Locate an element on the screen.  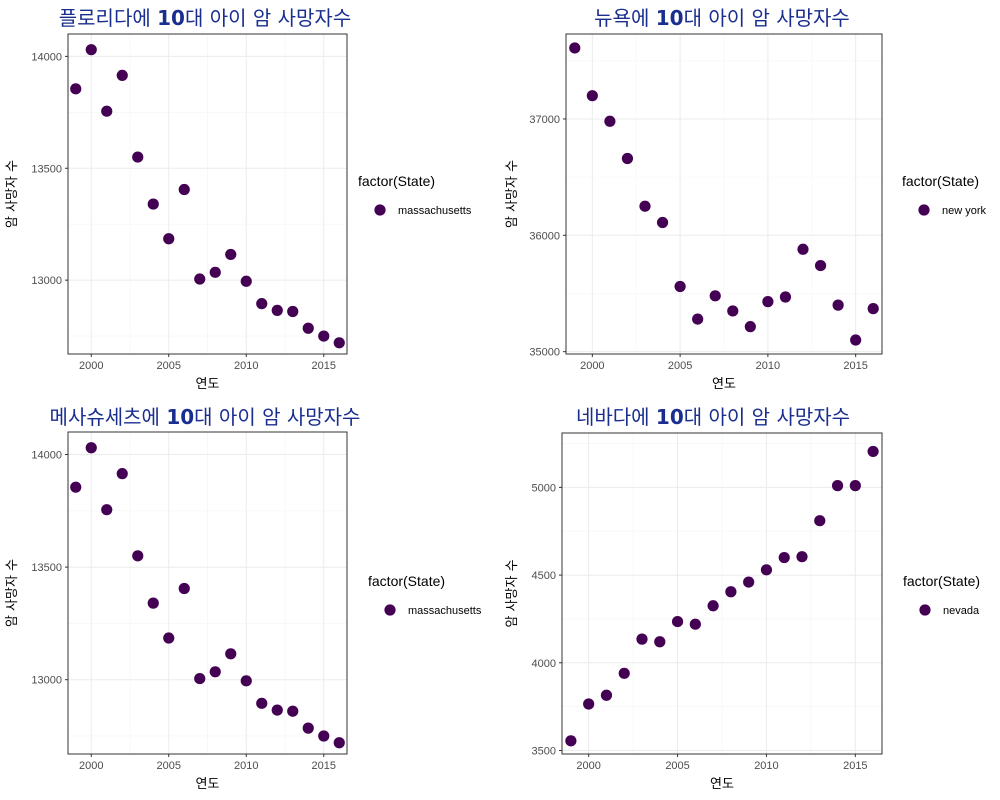
y-tick-label: 36000 is located at coordinates (544, 236).